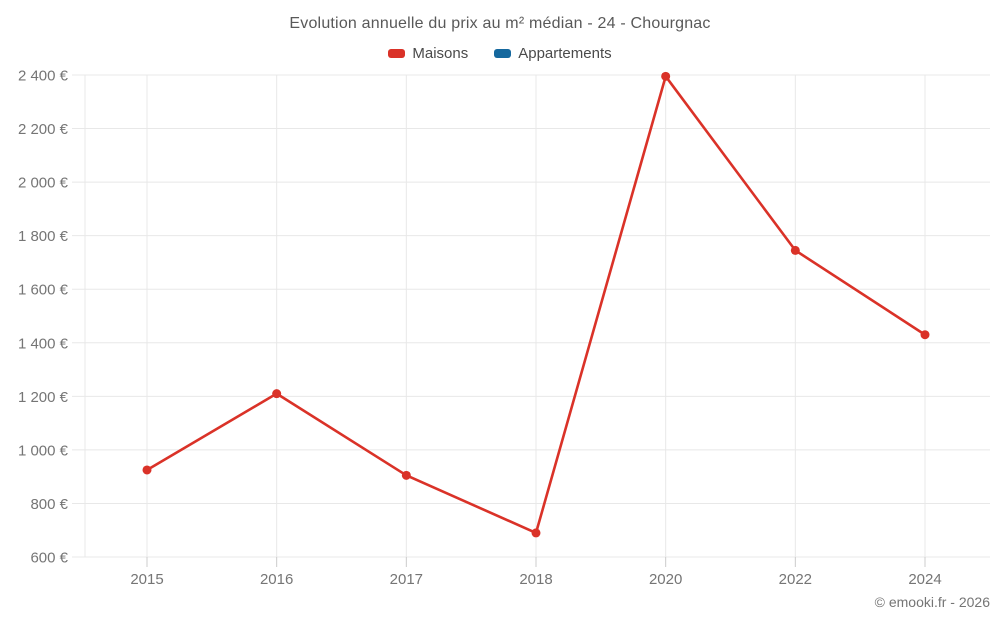 This screenshot has width=1000, height=625. What do you see at coordinates (146, 579) in the screenshot?
I see `x-tick-label: 2015` at bounding box center [146, 579].